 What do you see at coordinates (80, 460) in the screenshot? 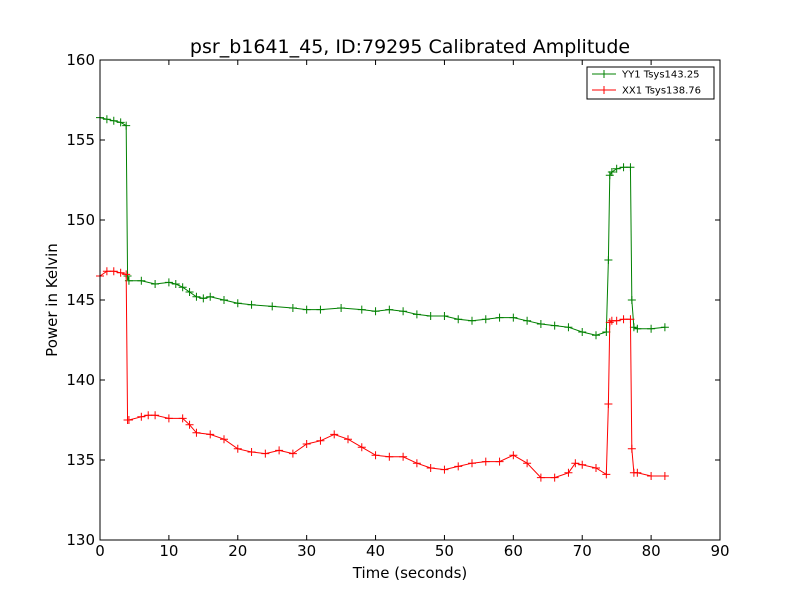
I see `y-tick-label: 135` at bounding box center [80, 460].